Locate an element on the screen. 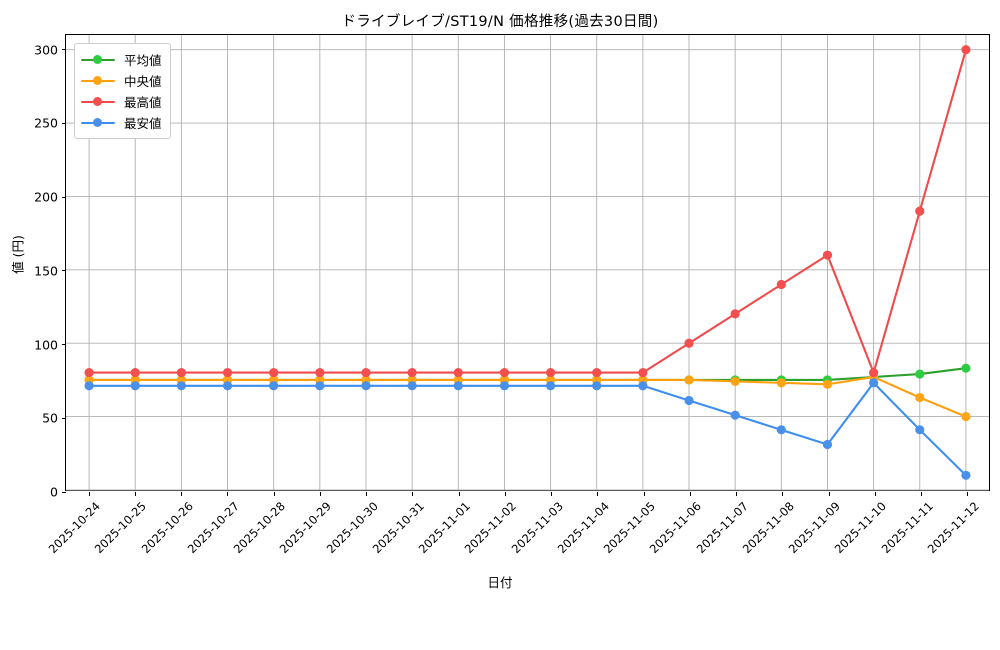 The height and width of the screenshot is (650, 1000). legend-label: 最安値 is located at coordinates (143, 123).